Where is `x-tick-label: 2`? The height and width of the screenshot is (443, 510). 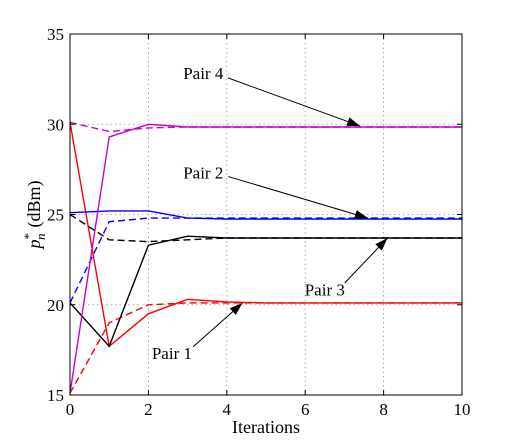 x-tick-label: 2 is located at coordinates (148, 409).